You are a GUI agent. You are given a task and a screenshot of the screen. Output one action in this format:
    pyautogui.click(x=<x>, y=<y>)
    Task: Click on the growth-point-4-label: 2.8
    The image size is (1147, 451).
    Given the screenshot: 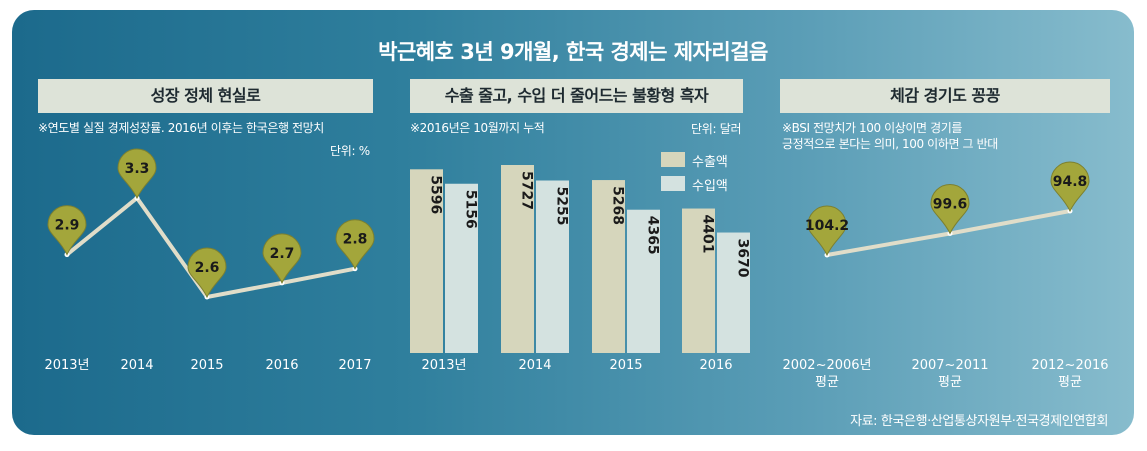 What is the action you would take?
    pyautogui.click(x=355, y=240)
    